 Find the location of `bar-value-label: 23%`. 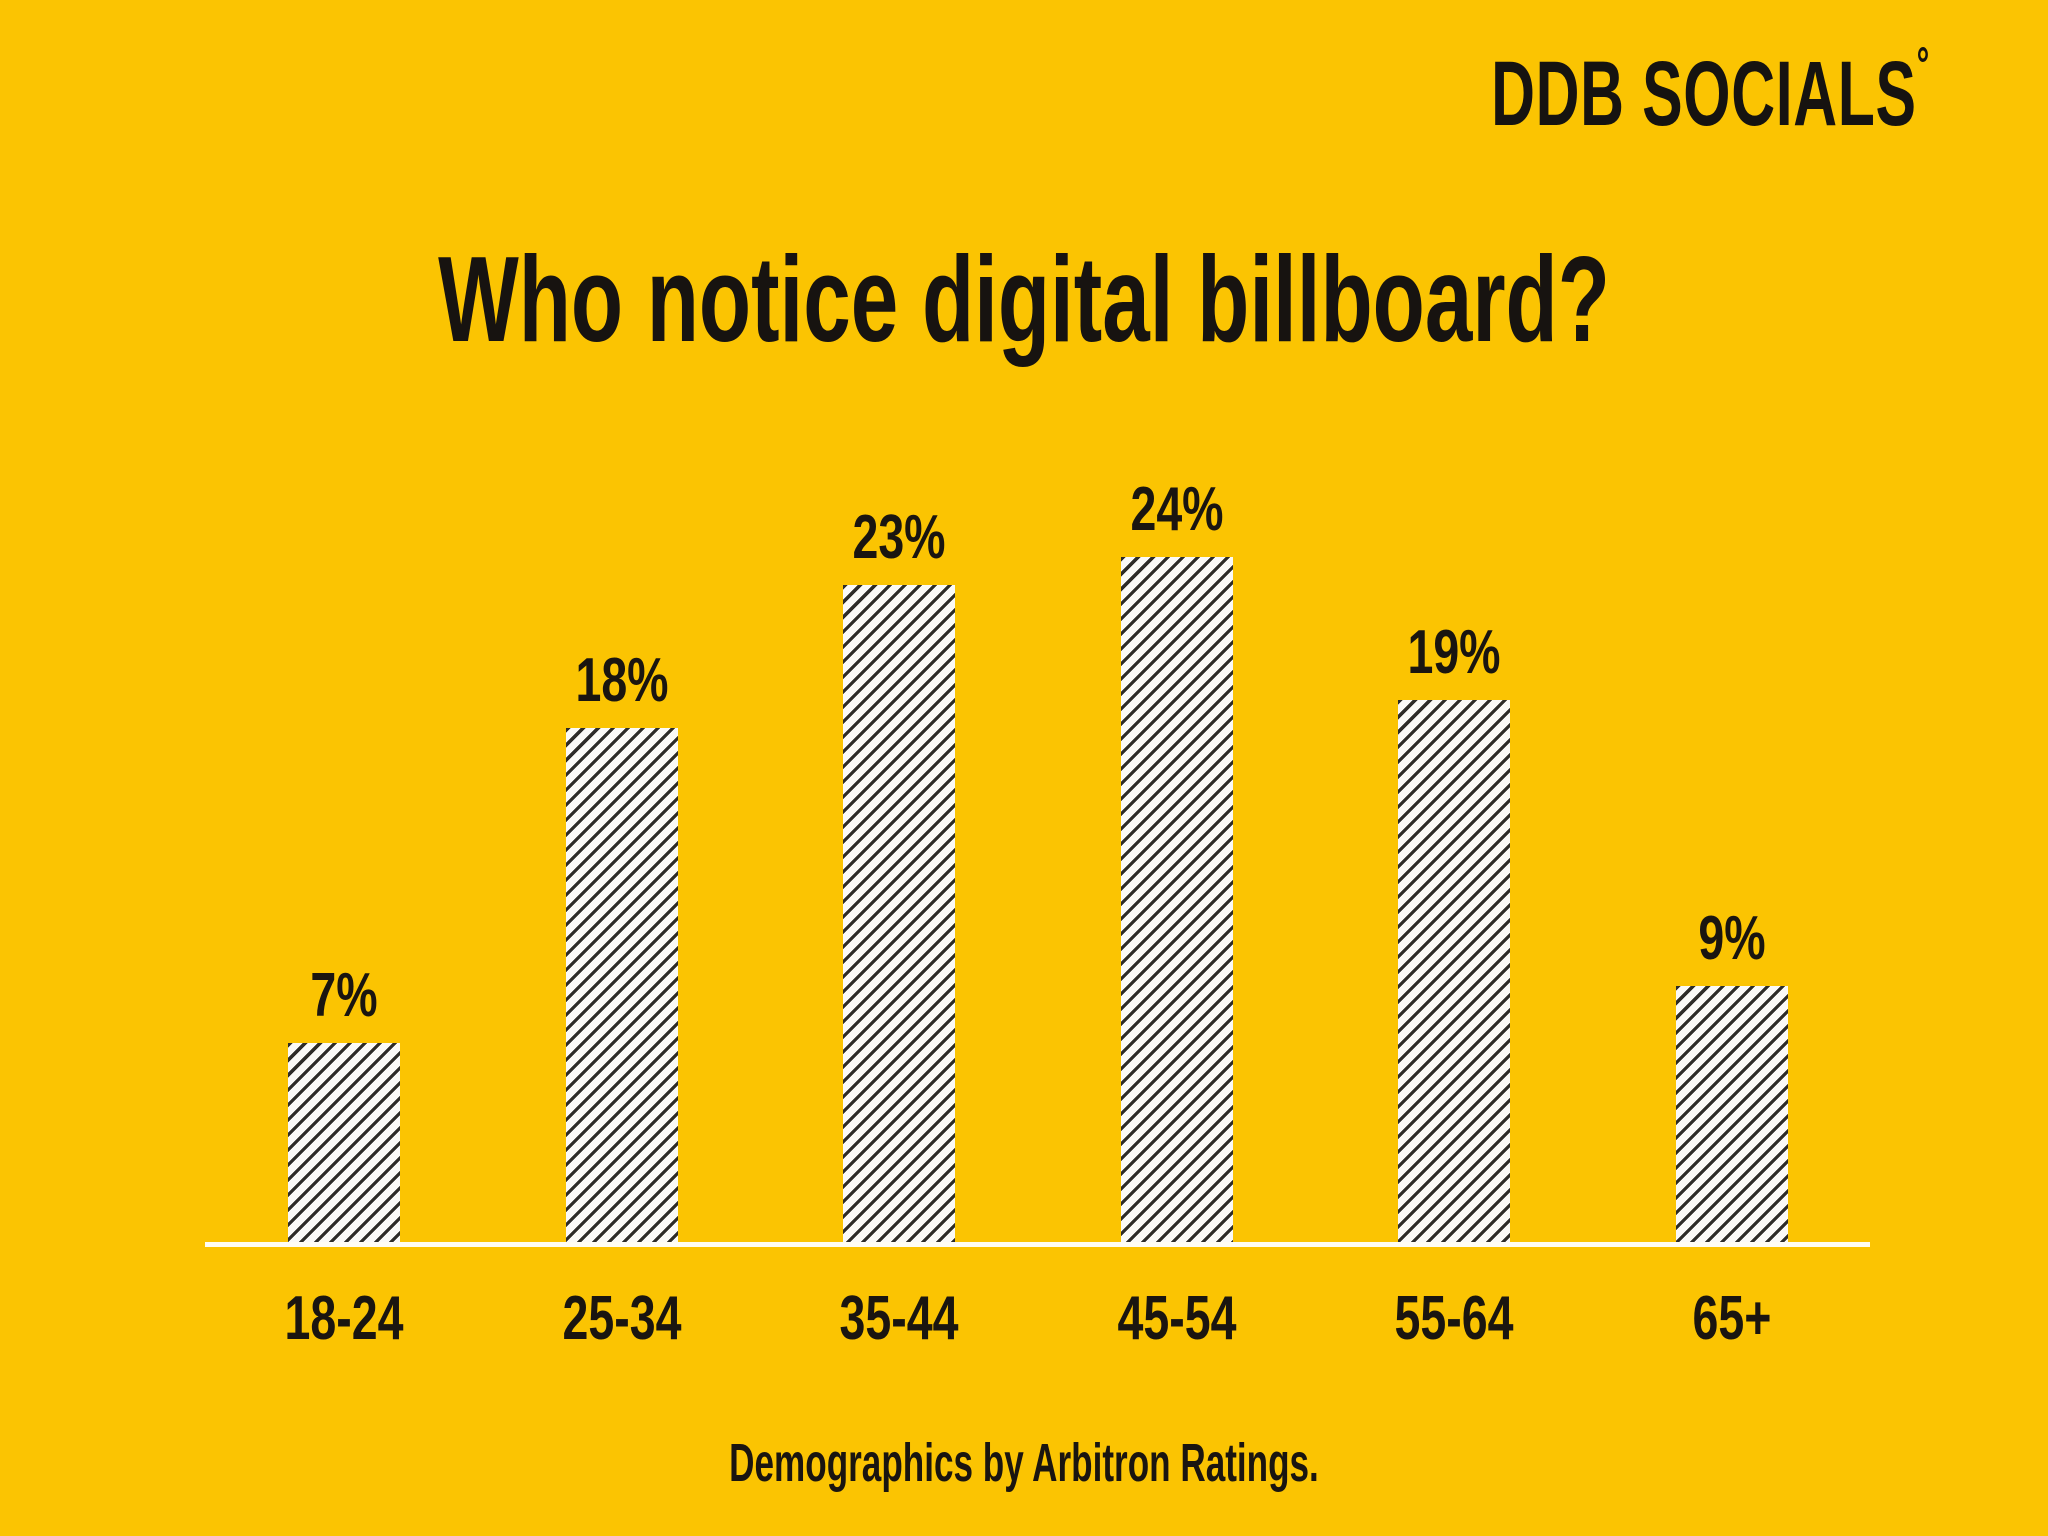

bar-value-label: 23% is located at coordinates (899, 537).